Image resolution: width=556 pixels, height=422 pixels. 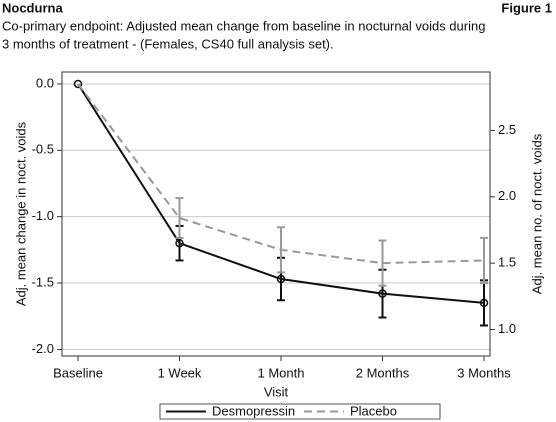 I want to click on y-tick-label: 0.0, so click(x=45, y=82).